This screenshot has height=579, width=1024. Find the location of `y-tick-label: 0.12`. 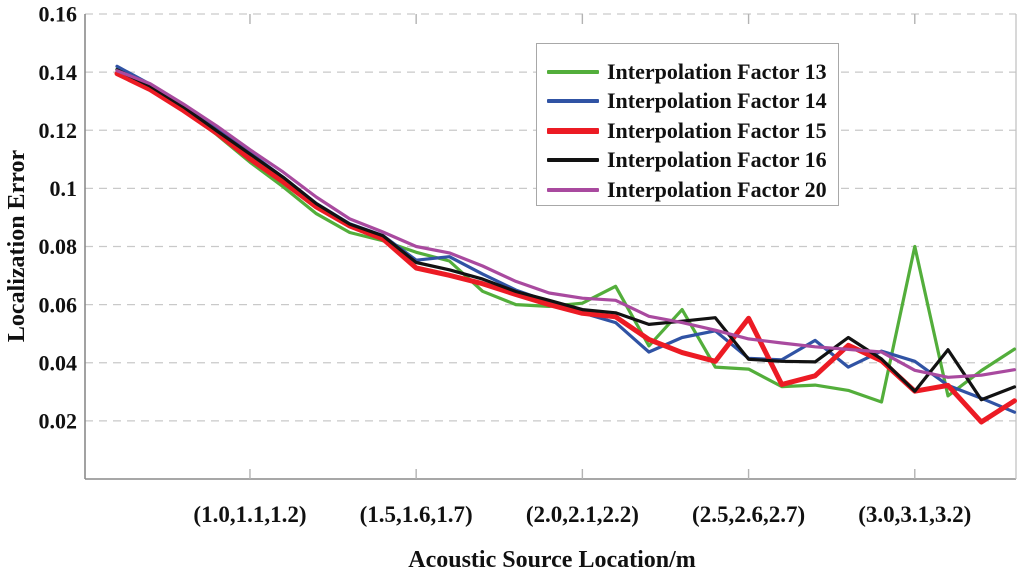

y-tick-label: 0.12 is located at coordinates (58, 130).